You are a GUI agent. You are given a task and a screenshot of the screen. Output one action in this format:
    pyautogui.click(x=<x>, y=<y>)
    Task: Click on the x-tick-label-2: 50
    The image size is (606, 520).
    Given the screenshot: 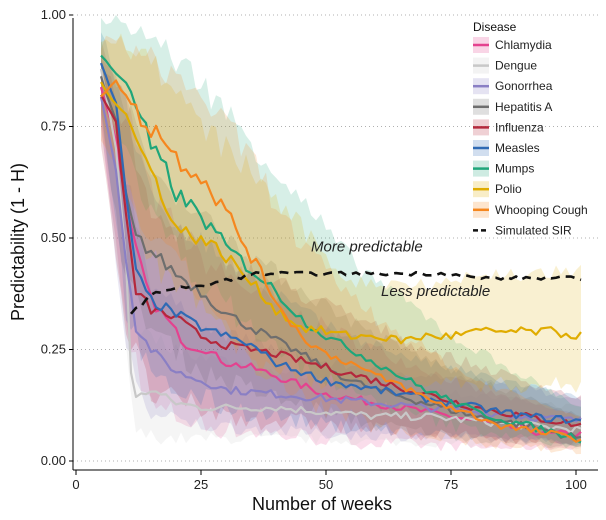 What is the action you would take?
    pyautogui.click(x=326, y=484)
    